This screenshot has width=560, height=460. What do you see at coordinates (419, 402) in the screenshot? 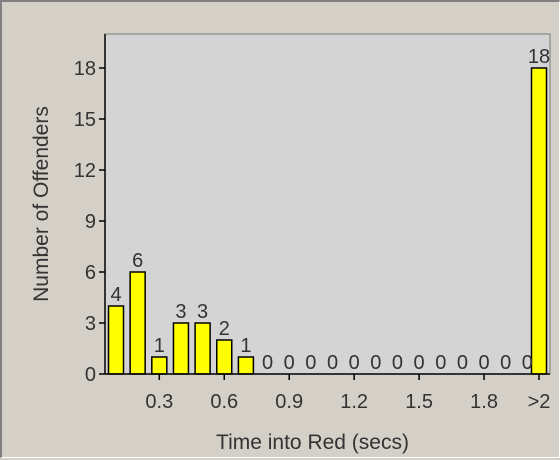
I see `x-tick-label: 1.5` at bounding box center [419, 402].